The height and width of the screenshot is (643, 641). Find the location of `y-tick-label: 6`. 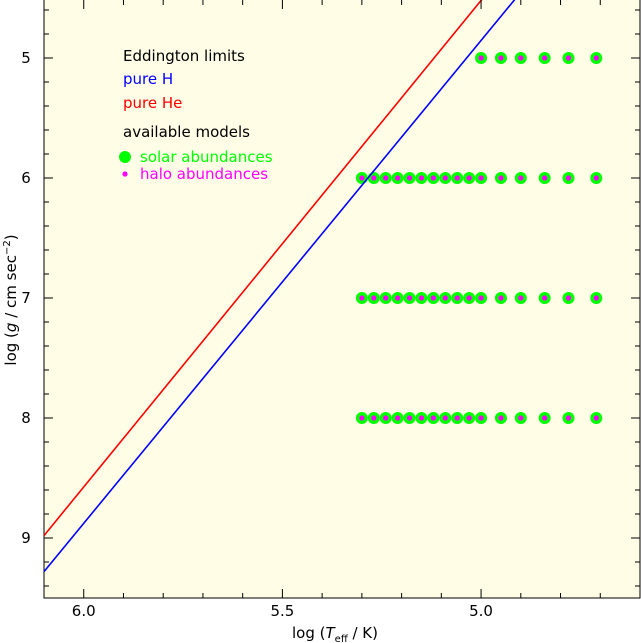

y-tick-label: 6 is located at coordinates (26, 178).